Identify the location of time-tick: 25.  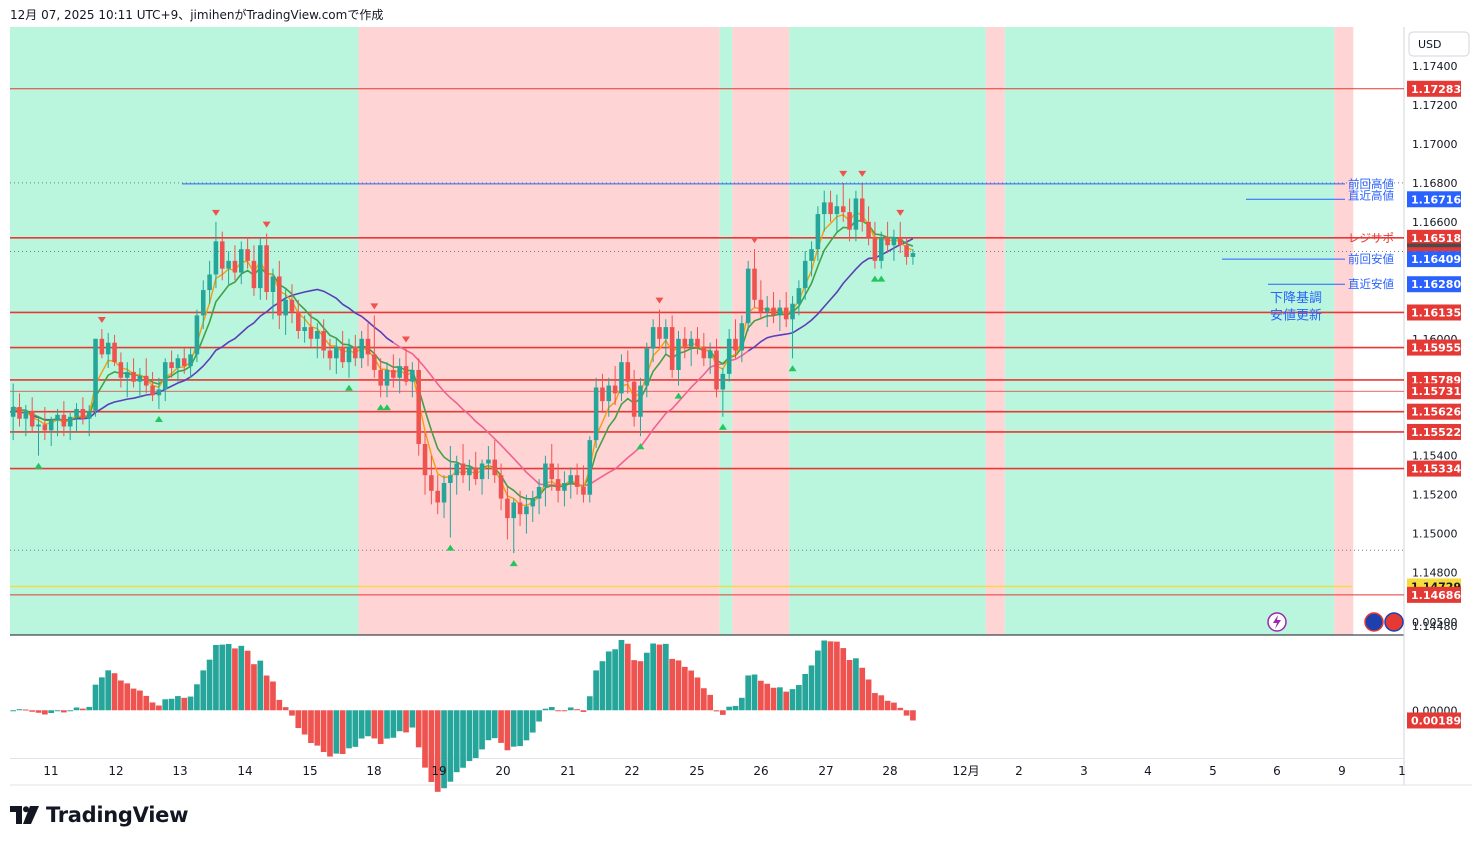
(696, 771).